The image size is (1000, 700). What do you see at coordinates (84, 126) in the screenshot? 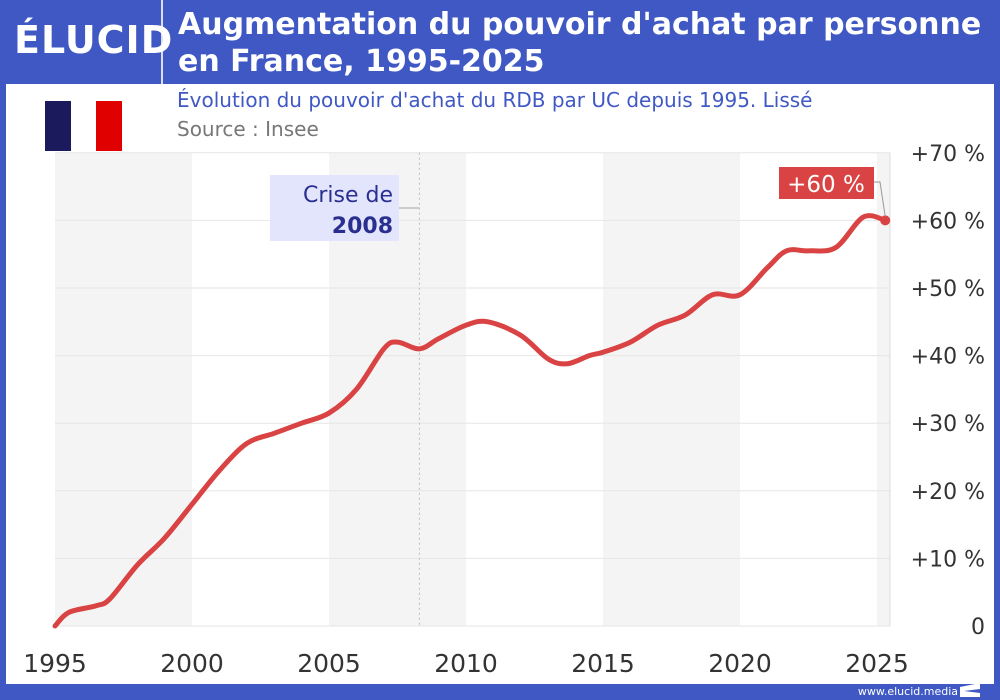
I see `france-flag-icon` at bounding box center [84, 126].